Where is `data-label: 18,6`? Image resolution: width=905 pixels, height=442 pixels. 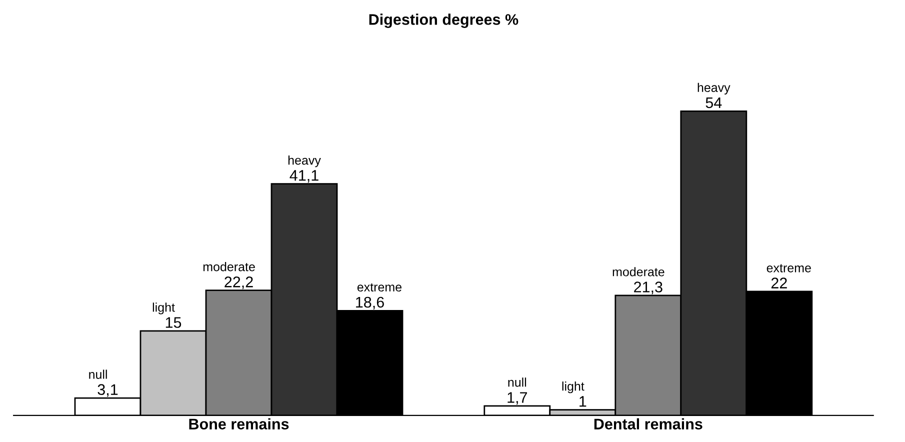 data-label: 18,6 is located at coordinates (370, 303).